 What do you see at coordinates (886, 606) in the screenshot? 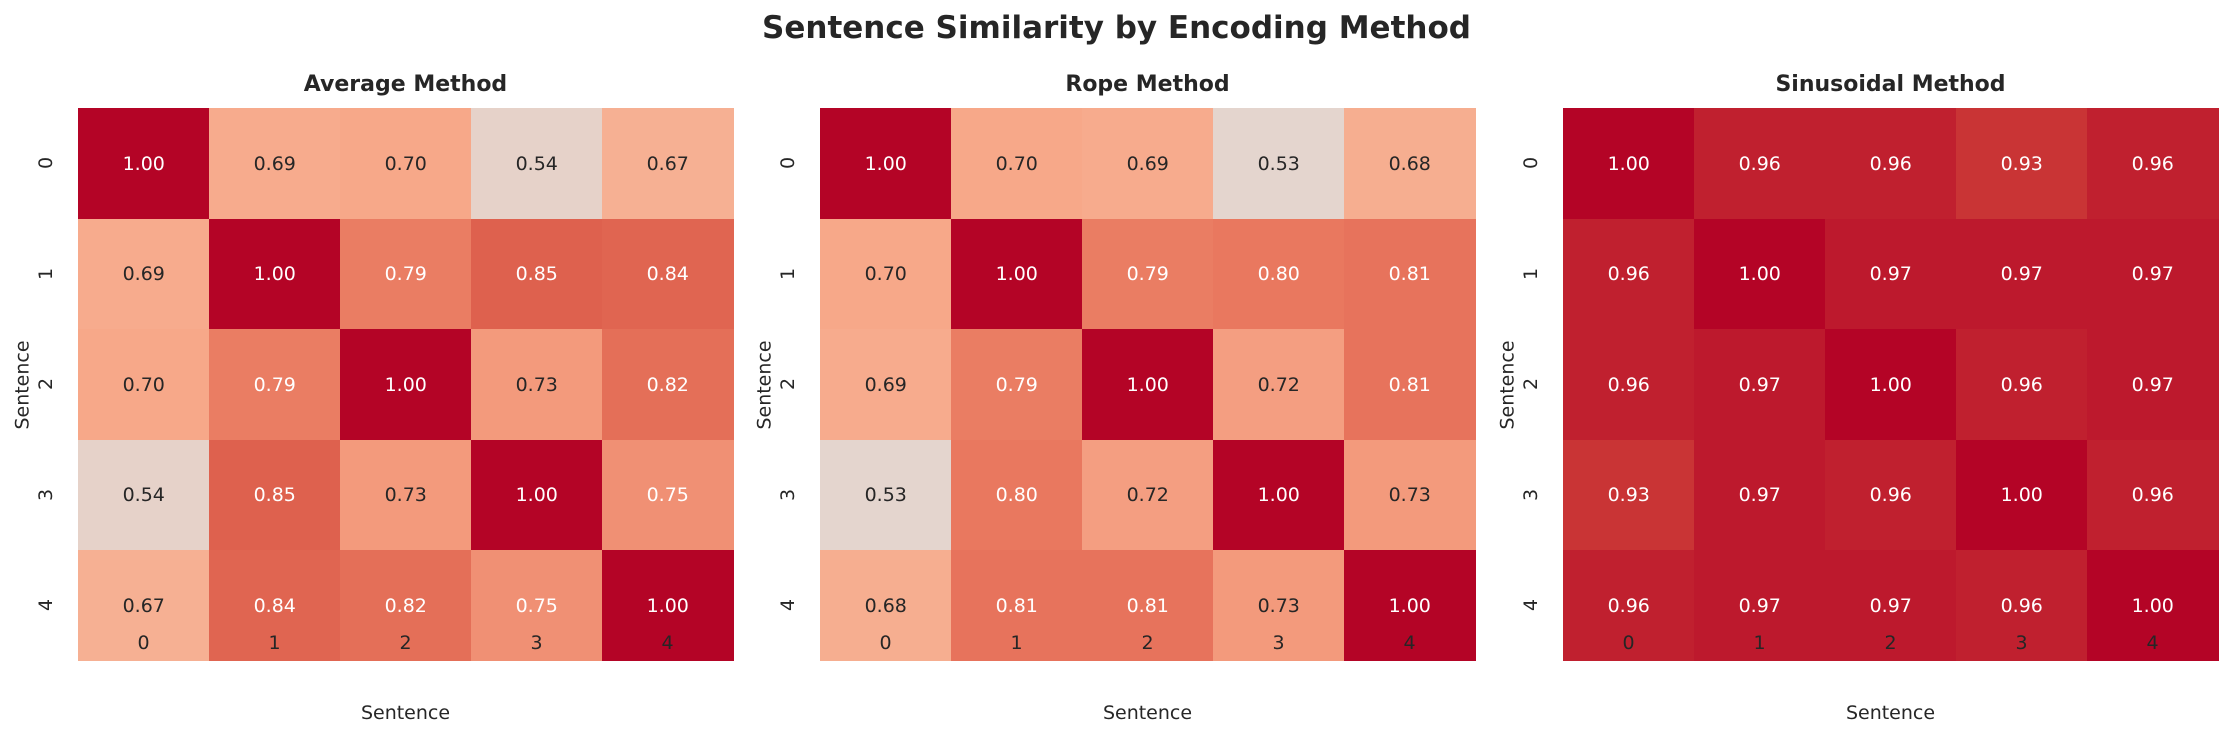
I see `heatmap-cell: 0.68` at bounding box center [886, 606].